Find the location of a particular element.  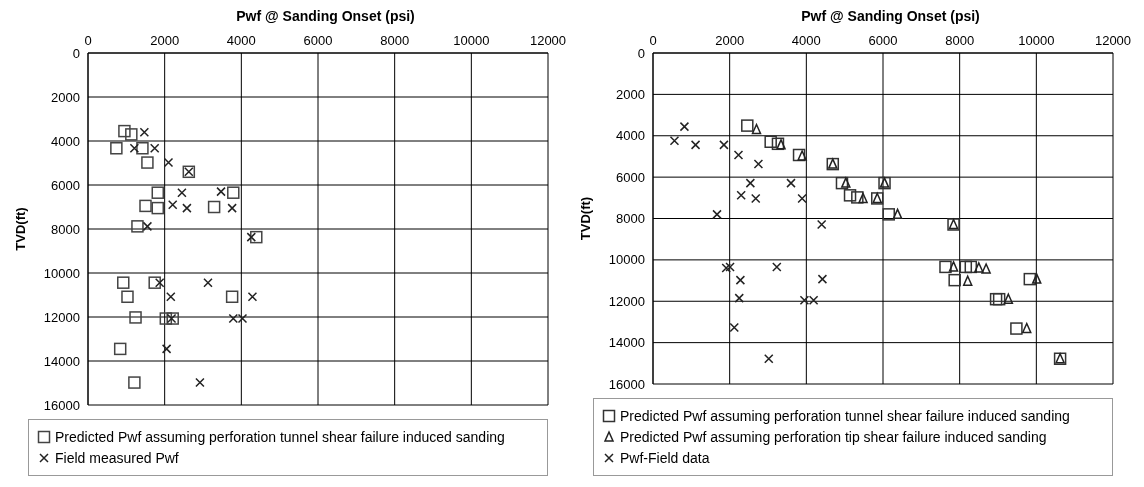

x-tick-label: 8000 is located at coordinates (395, 40).